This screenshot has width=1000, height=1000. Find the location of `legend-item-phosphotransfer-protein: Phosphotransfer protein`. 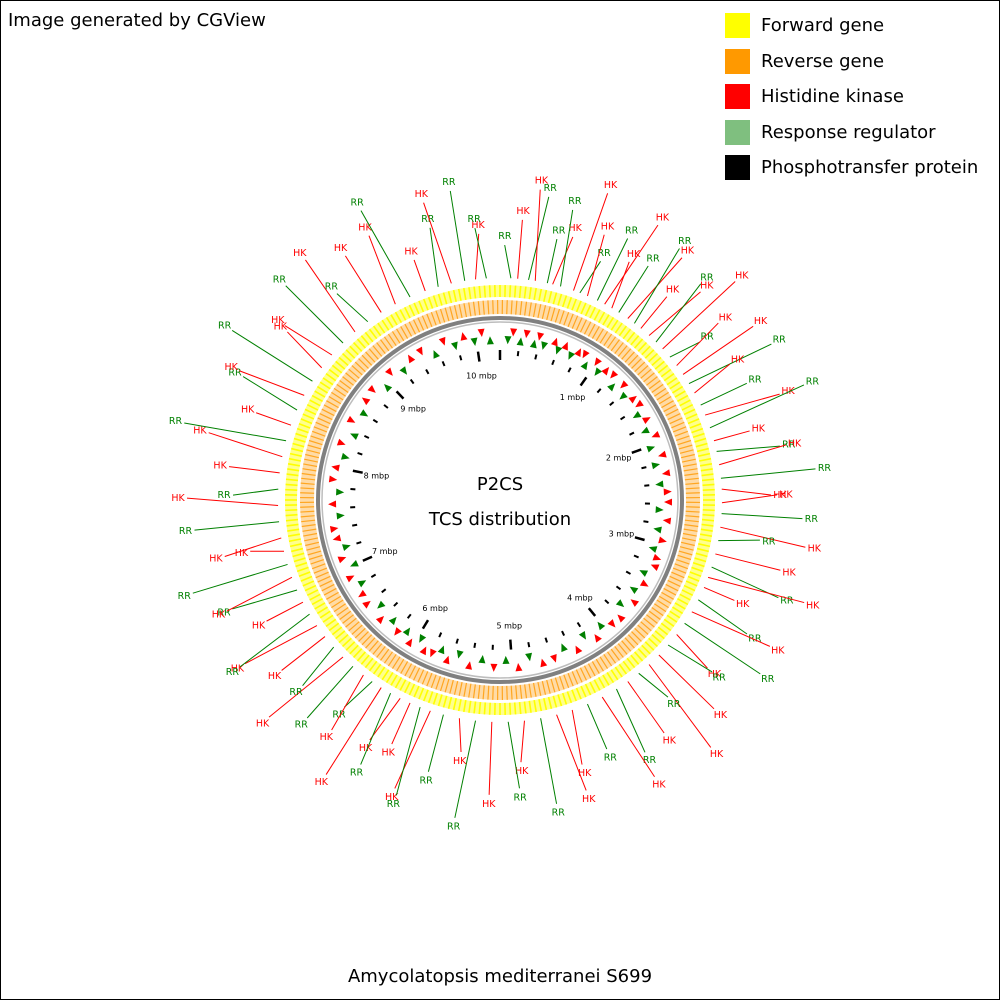

legend-item-phosphotransfer-protein: Phosphotransfer protein is located at coordinates (851, 168).